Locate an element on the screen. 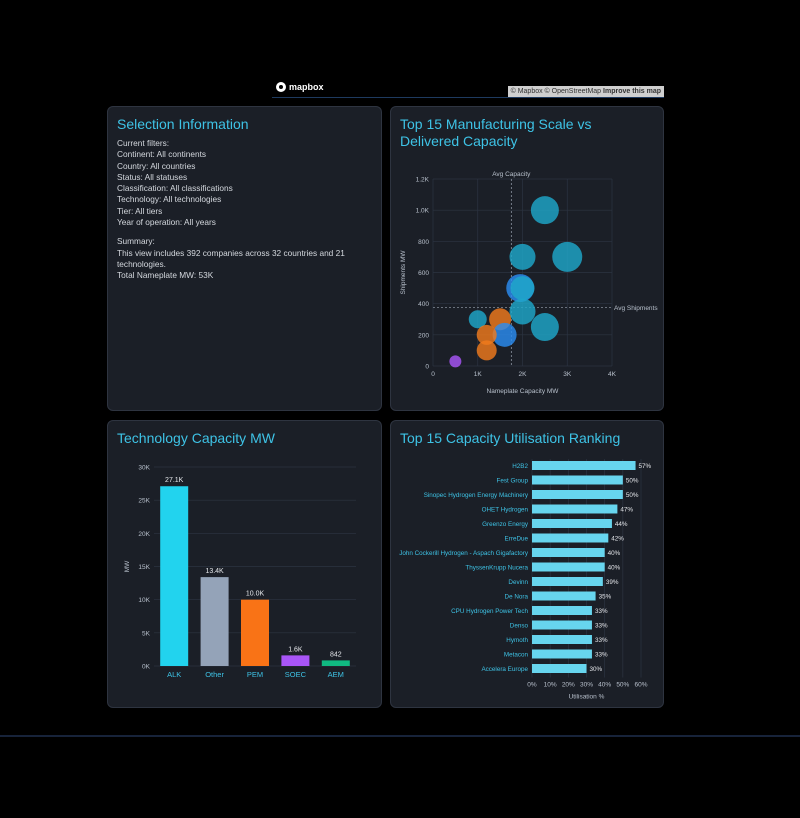  x-tick-label: 30% is located at coordinates (586, 685).